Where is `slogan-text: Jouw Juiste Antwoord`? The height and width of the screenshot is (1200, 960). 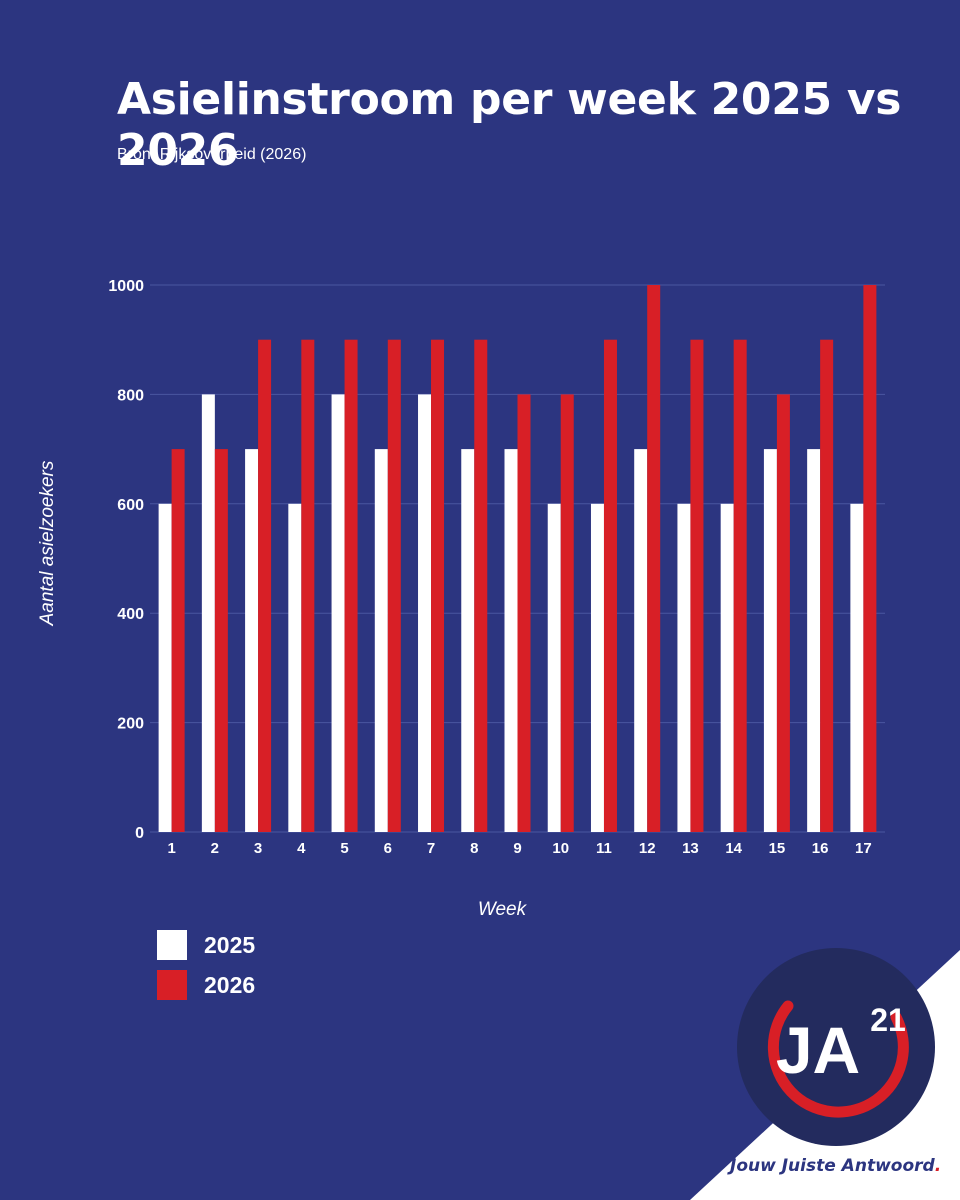 slogan-text: Jouw Juiste Antwoord is located at coordinates (832, 1166).